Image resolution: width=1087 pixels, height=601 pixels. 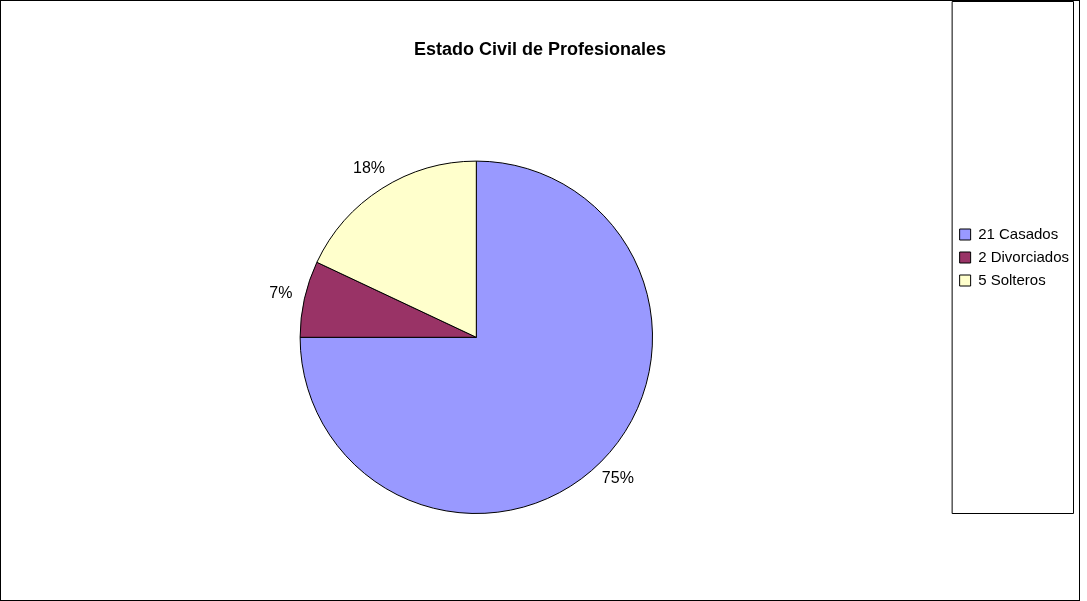 I want to click on data-label: 7%, so click(x=281, y=293).